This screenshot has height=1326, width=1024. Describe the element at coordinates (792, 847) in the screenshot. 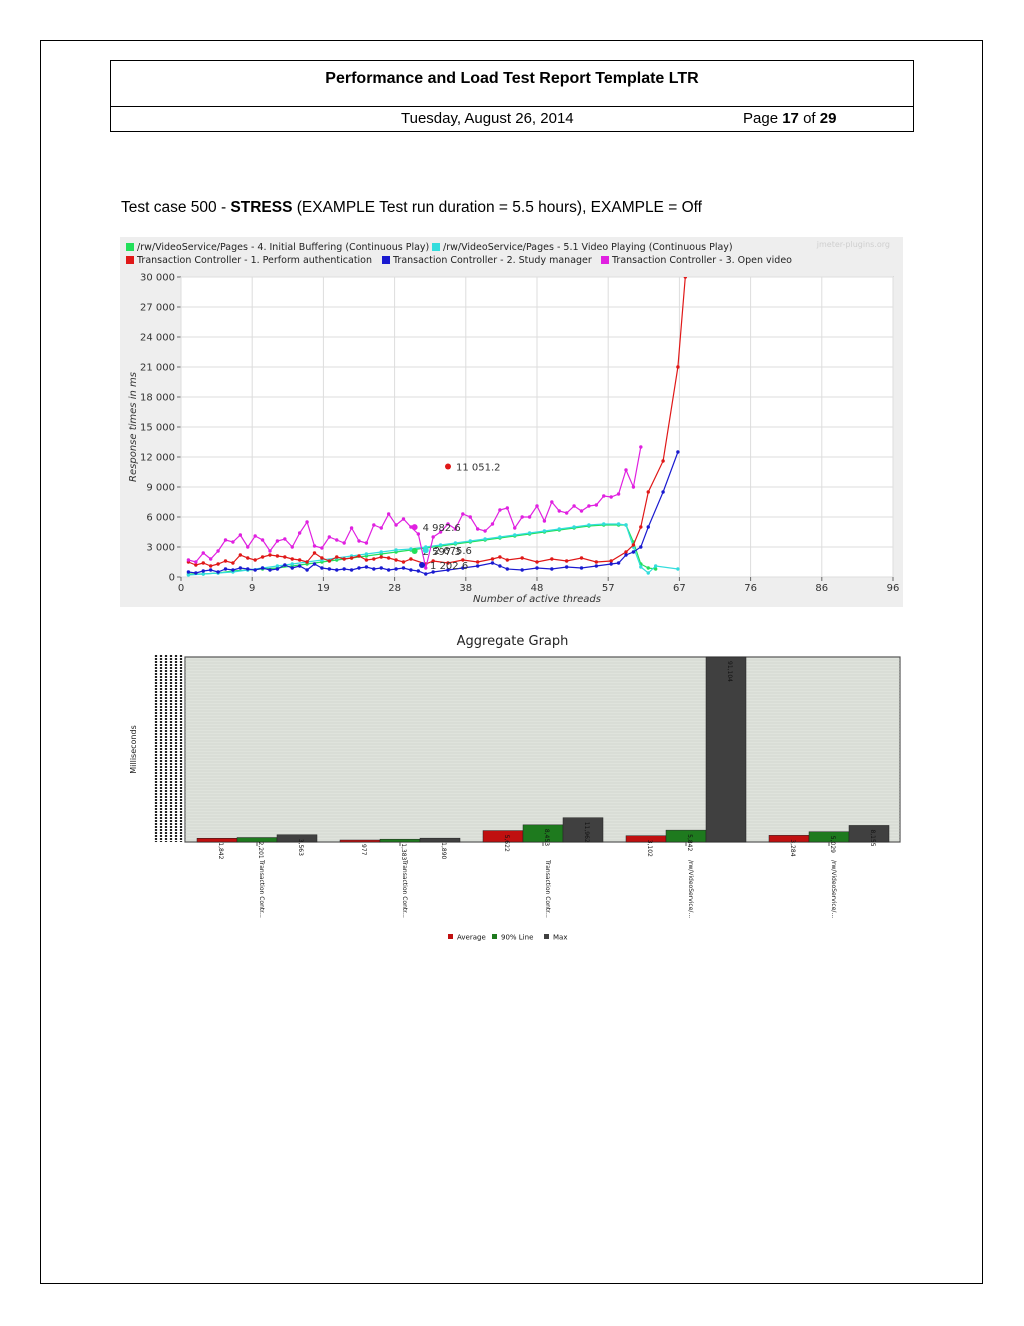

I see `bar-value-label: 3,284` at that location.